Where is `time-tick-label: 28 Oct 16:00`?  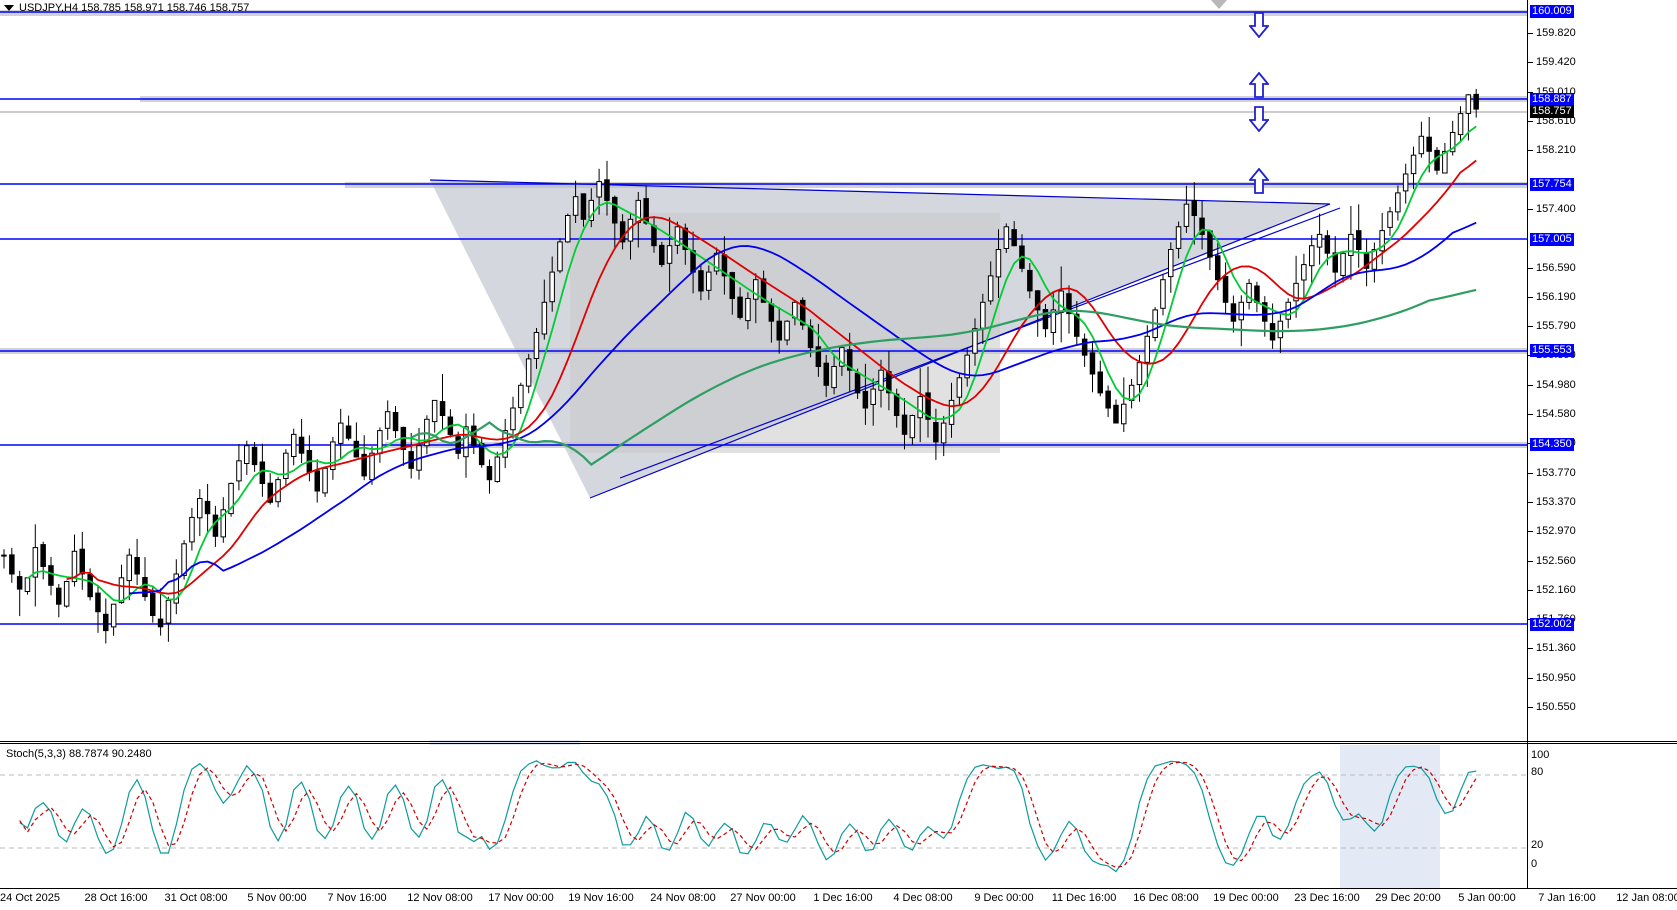 time-tick-label: 28 Oct 16:00 is located at coordinates (116, 898).